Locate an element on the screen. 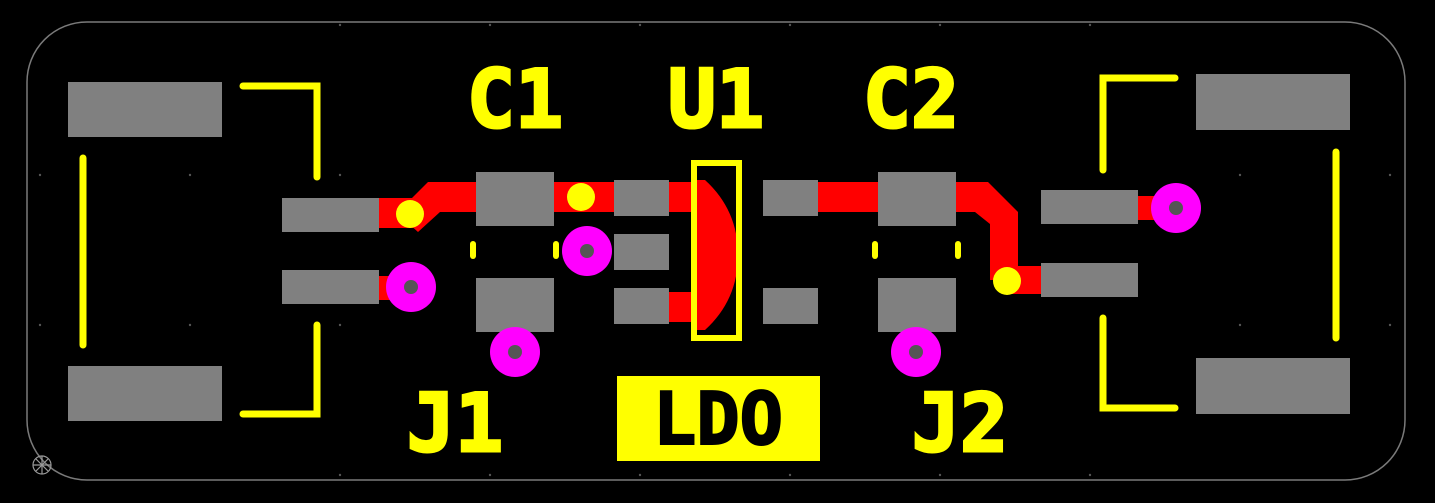 The width and height of the screenshot is (1435, 503). trace-u1-pin3 is located at coordinates (680, 197).